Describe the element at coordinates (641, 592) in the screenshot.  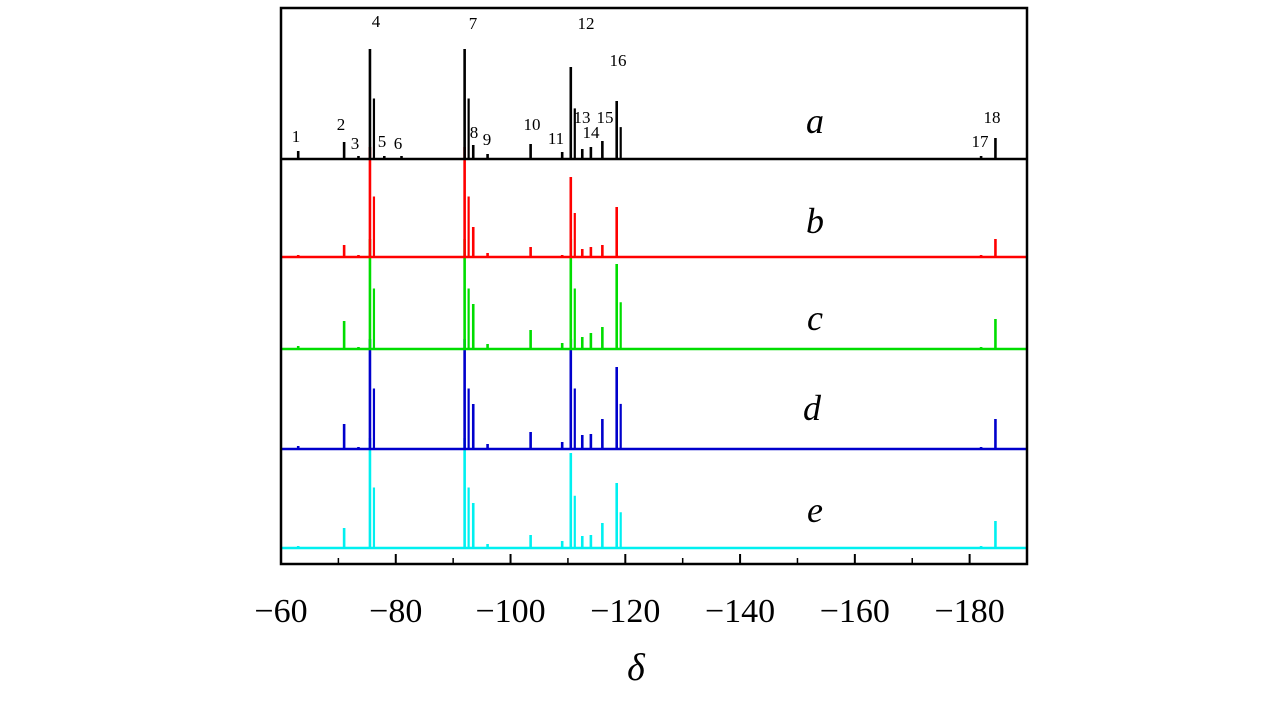
I see `x-axis-ticks: −60 −80 −100 −120 −140 −160 −180` at that location.